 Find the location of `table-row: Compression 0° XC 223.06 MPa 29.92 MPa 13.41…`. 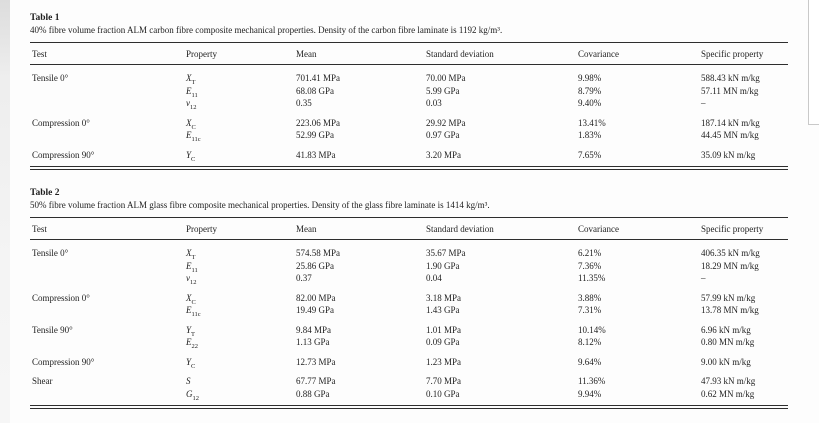

table-row: Compression 0° XC 223.06 MPa 29.92 MPa 13.41… is located at coordinates (409, 120).